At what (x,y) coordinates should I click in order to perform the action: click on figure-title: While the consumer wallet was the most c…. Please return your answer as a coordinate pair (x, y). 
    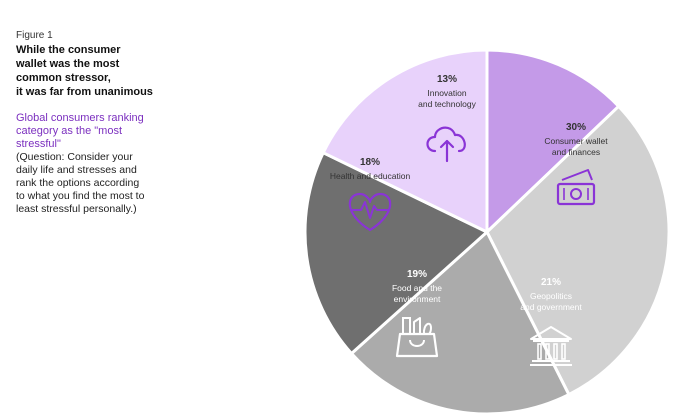
    Looking at the image, I should click on (84, 71).